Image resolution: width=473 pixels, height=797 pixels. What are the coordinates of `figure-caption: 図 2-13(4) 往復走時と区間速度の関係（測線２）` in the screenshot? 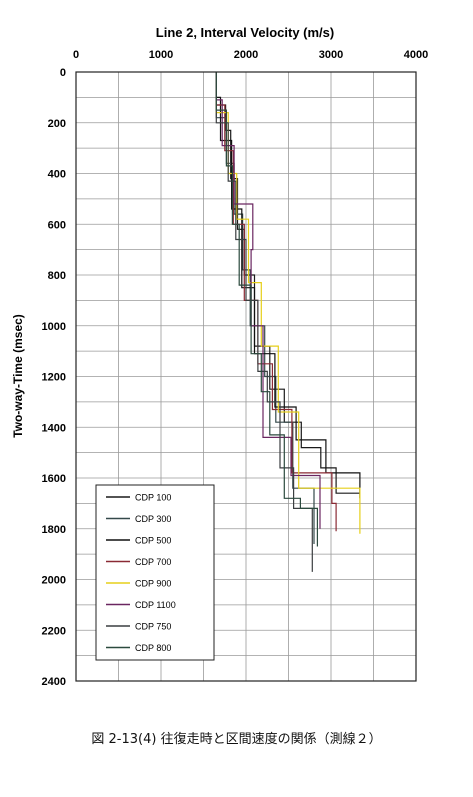 It's located at (236, 739).